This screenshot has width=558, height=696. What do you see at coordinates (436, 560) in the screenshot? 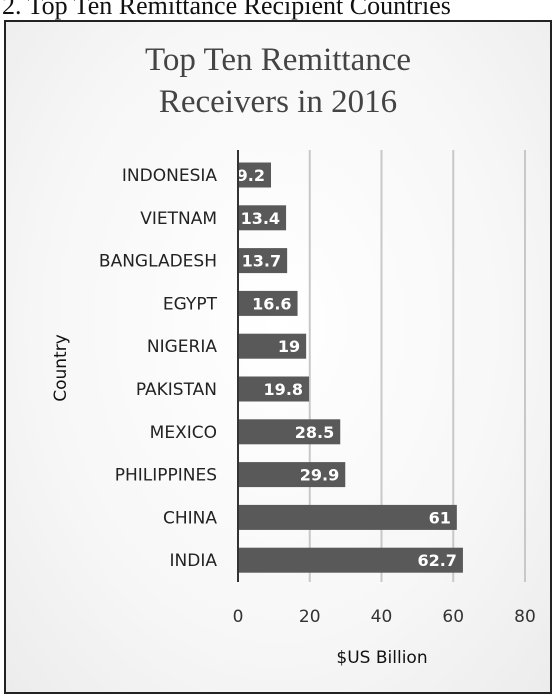
I see `data-label: 62.7` at bounding box center [436, 560].